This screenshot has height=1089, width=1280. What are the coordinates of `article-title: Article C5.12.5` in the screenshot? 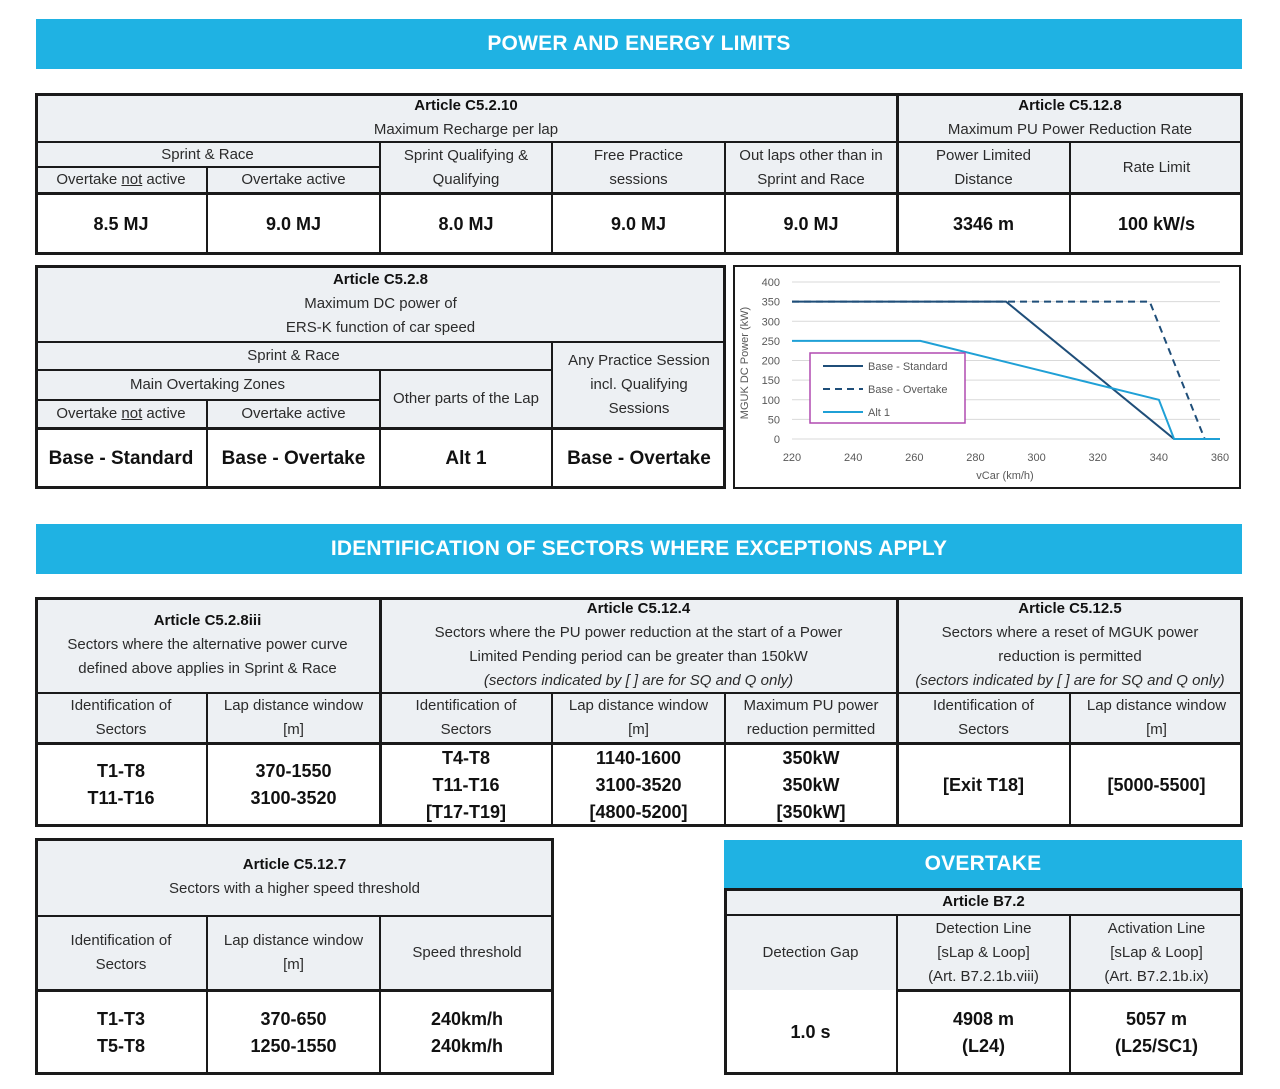 It's located at (1070, 608).